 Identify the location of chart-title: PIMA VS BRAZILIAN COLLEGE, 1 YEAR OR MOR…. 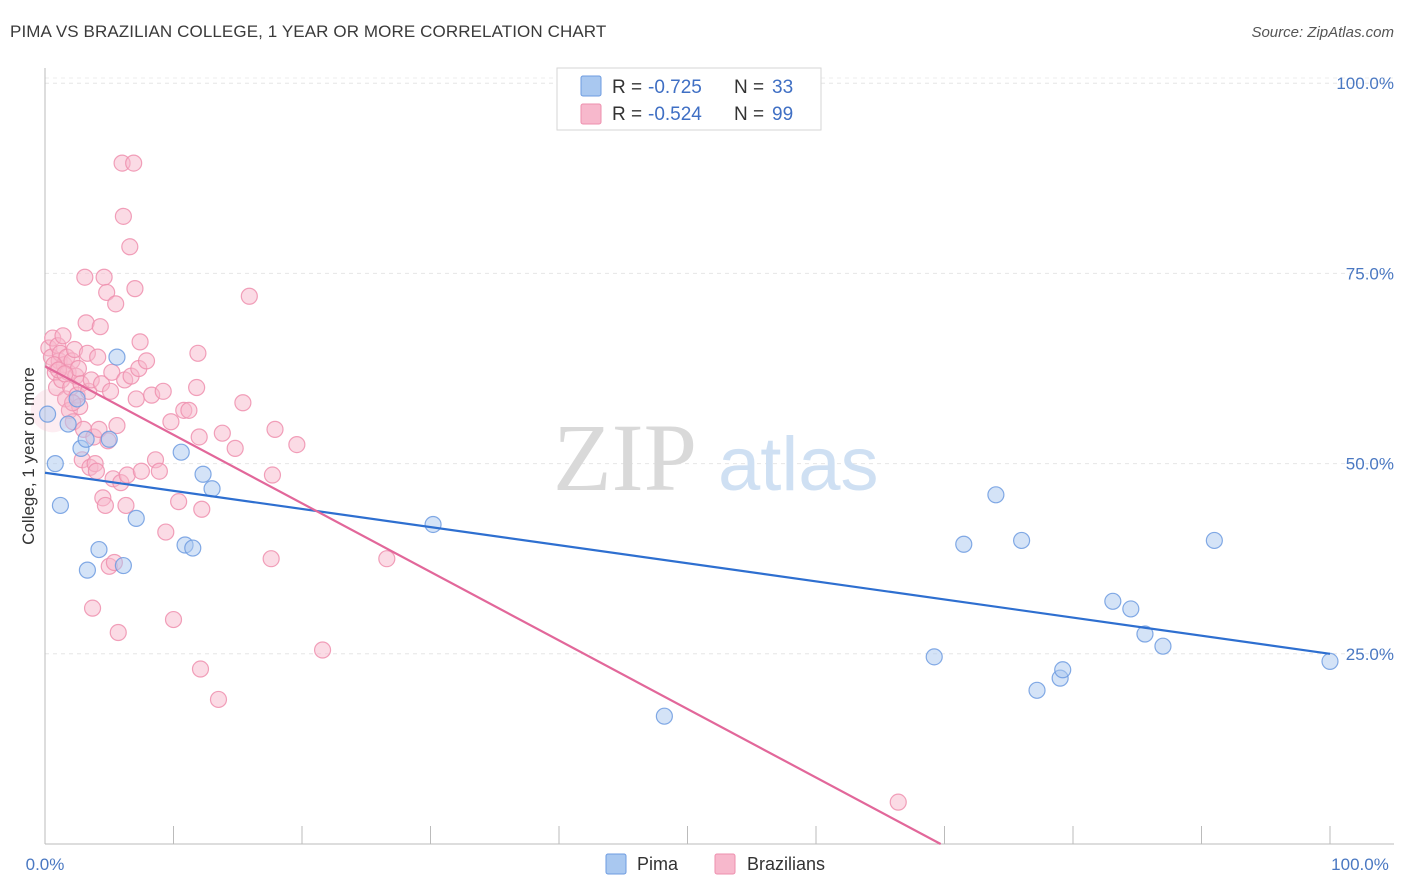
(308, 31).